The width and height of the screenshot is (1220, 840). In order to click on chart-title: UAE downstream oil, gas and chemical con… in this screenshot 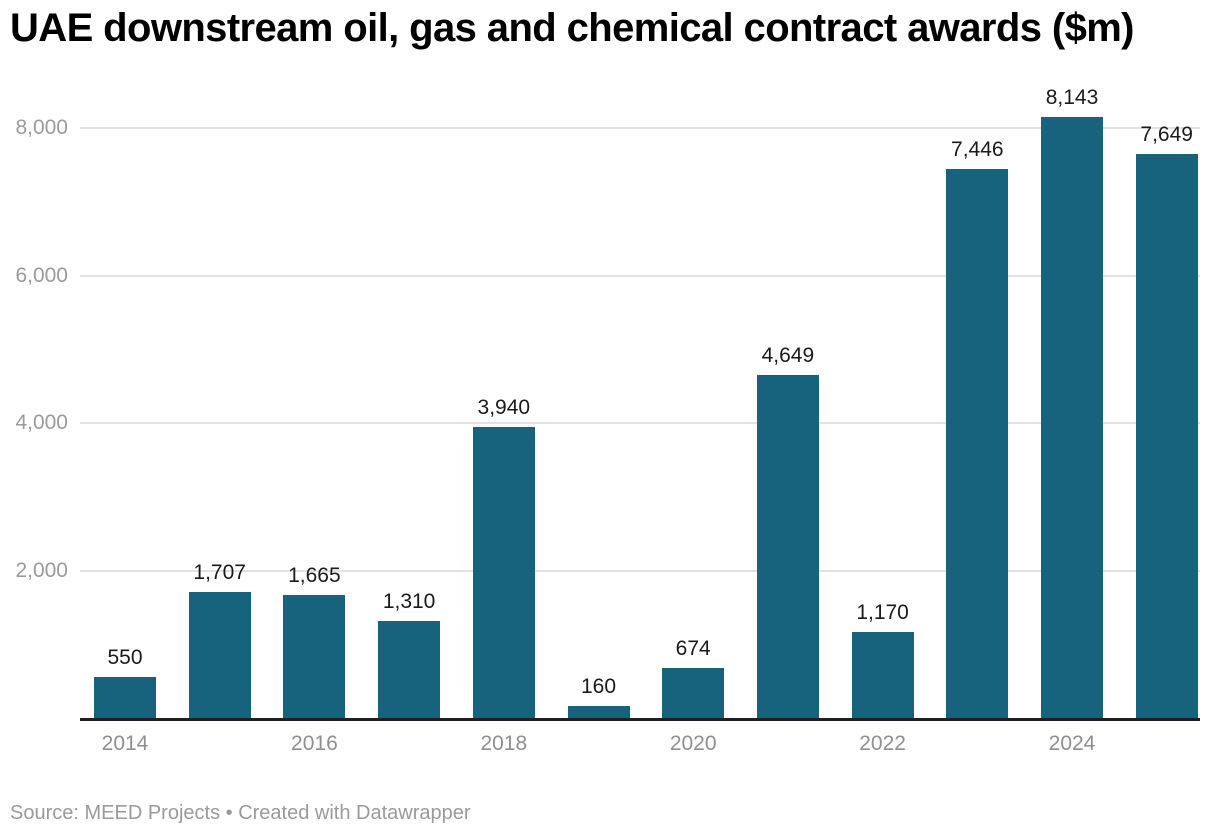, I will do `click(572, 28)`.